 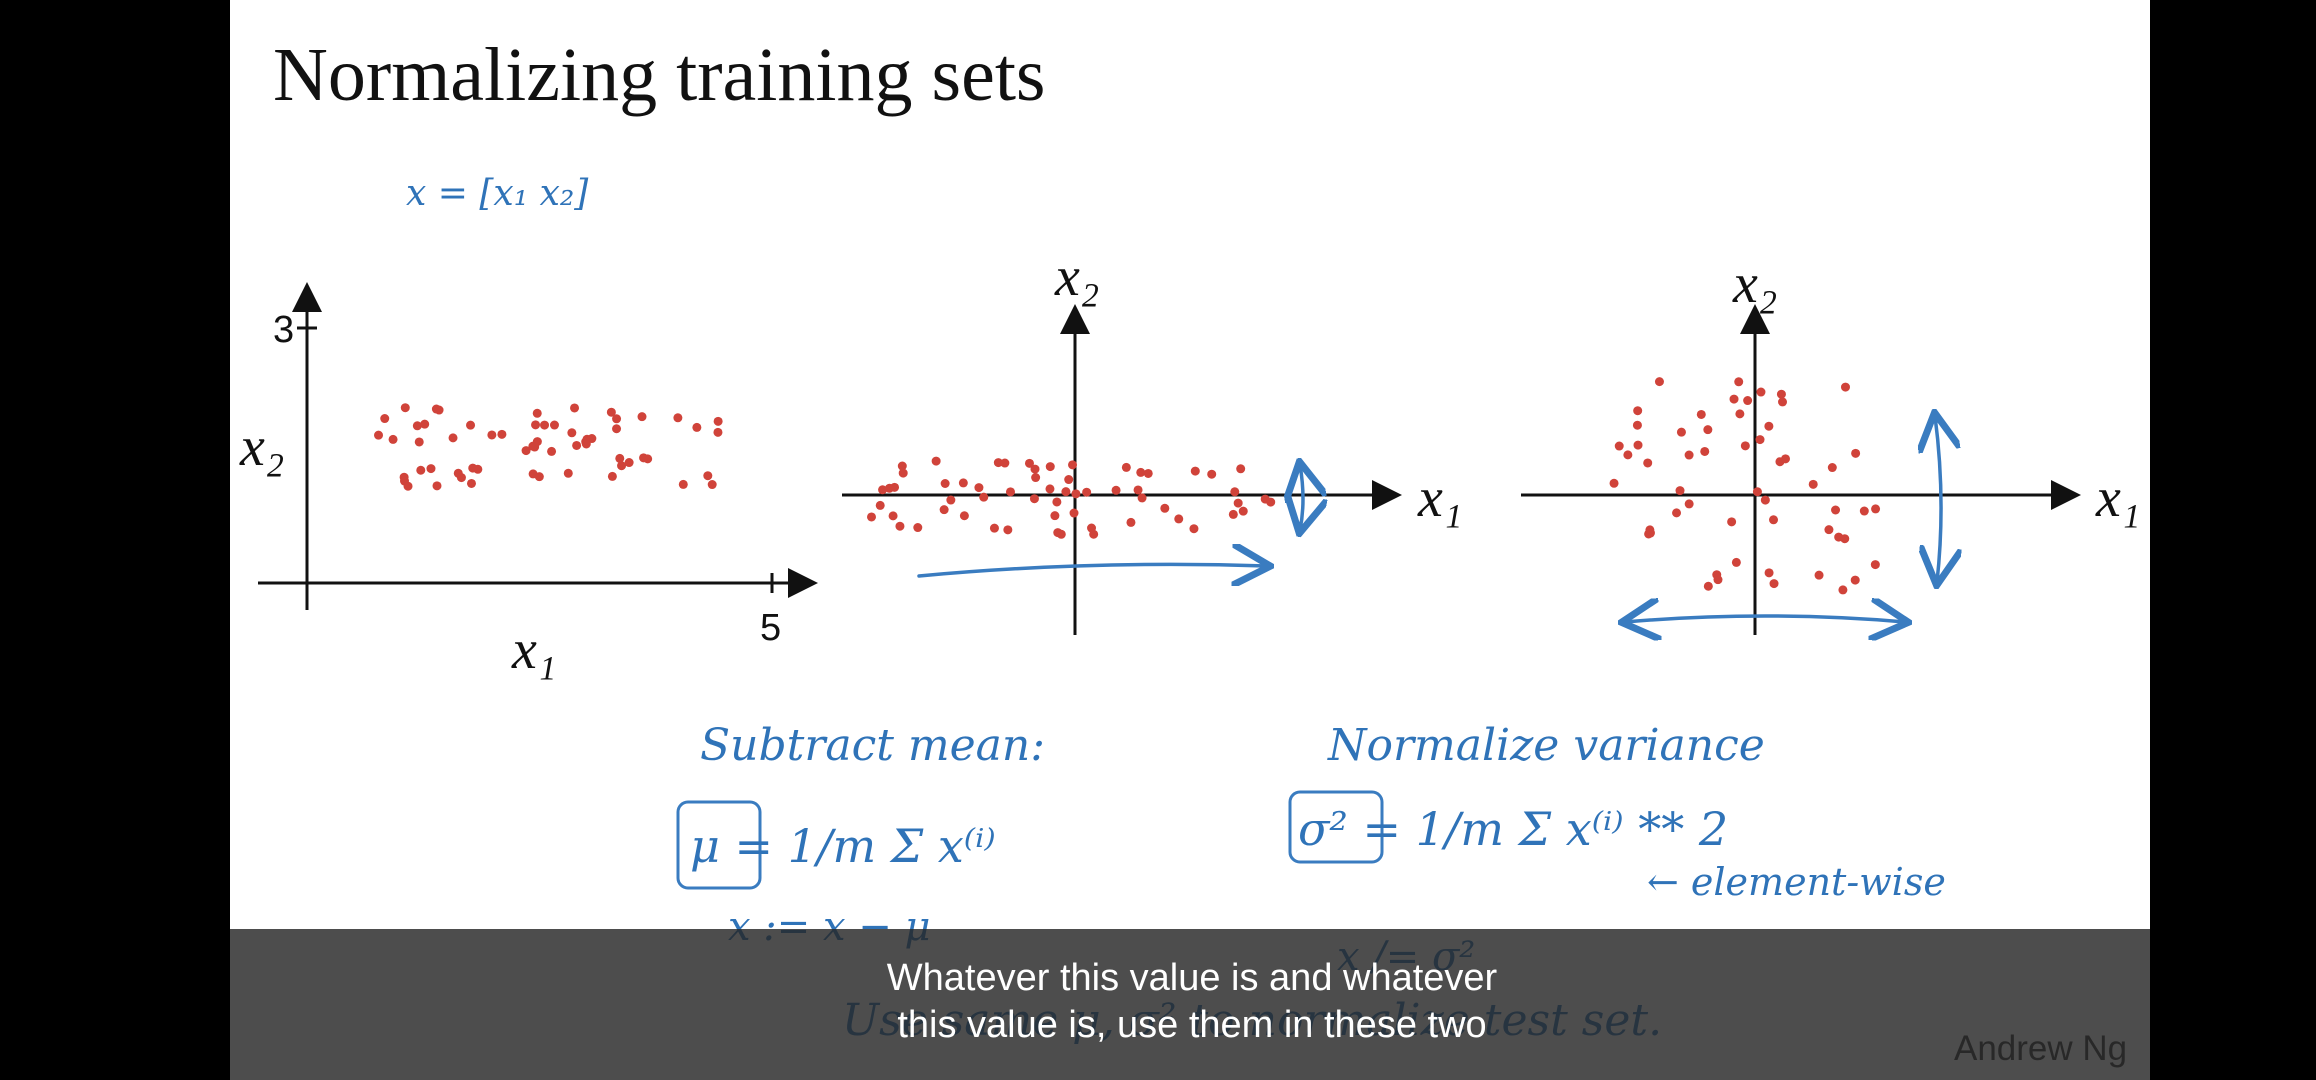 What do you see at coordinates (843, 846) in the screenshot?
I see `formula: μ = 1/m Σ x⁽ⁱ⁾` at bounding box center [843, 846].